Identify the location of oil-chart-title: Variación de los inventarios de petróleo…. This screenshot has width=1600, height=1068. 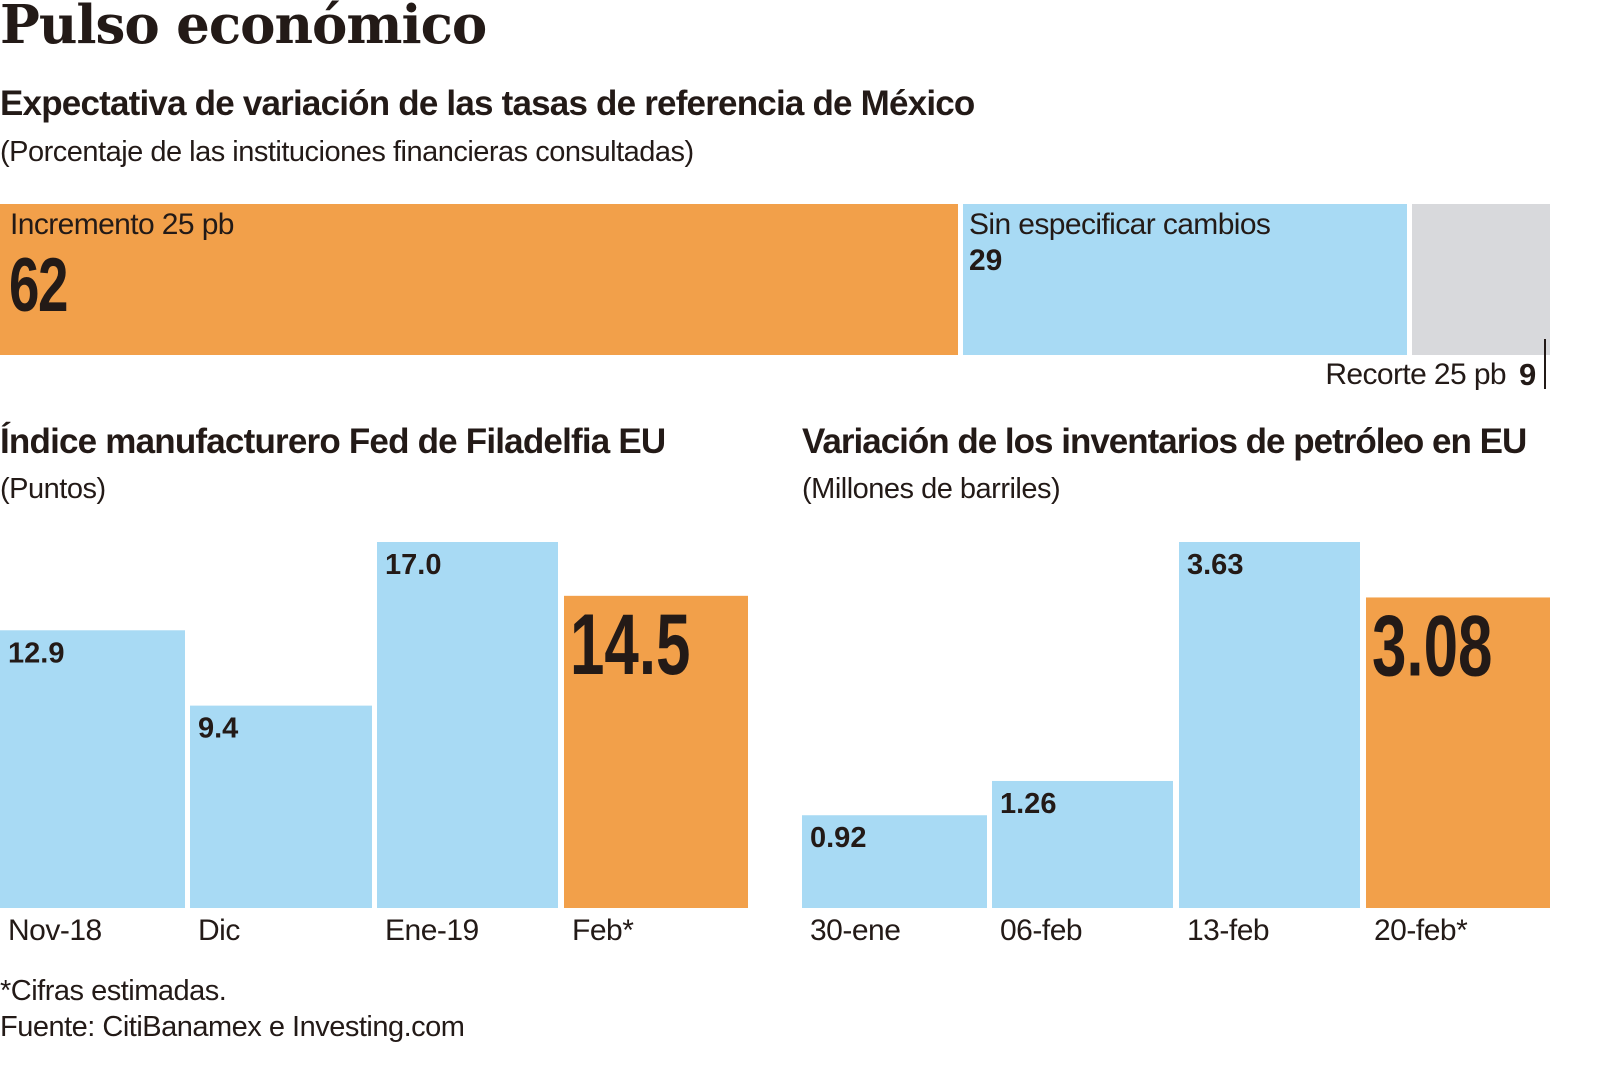
(1164, 441).